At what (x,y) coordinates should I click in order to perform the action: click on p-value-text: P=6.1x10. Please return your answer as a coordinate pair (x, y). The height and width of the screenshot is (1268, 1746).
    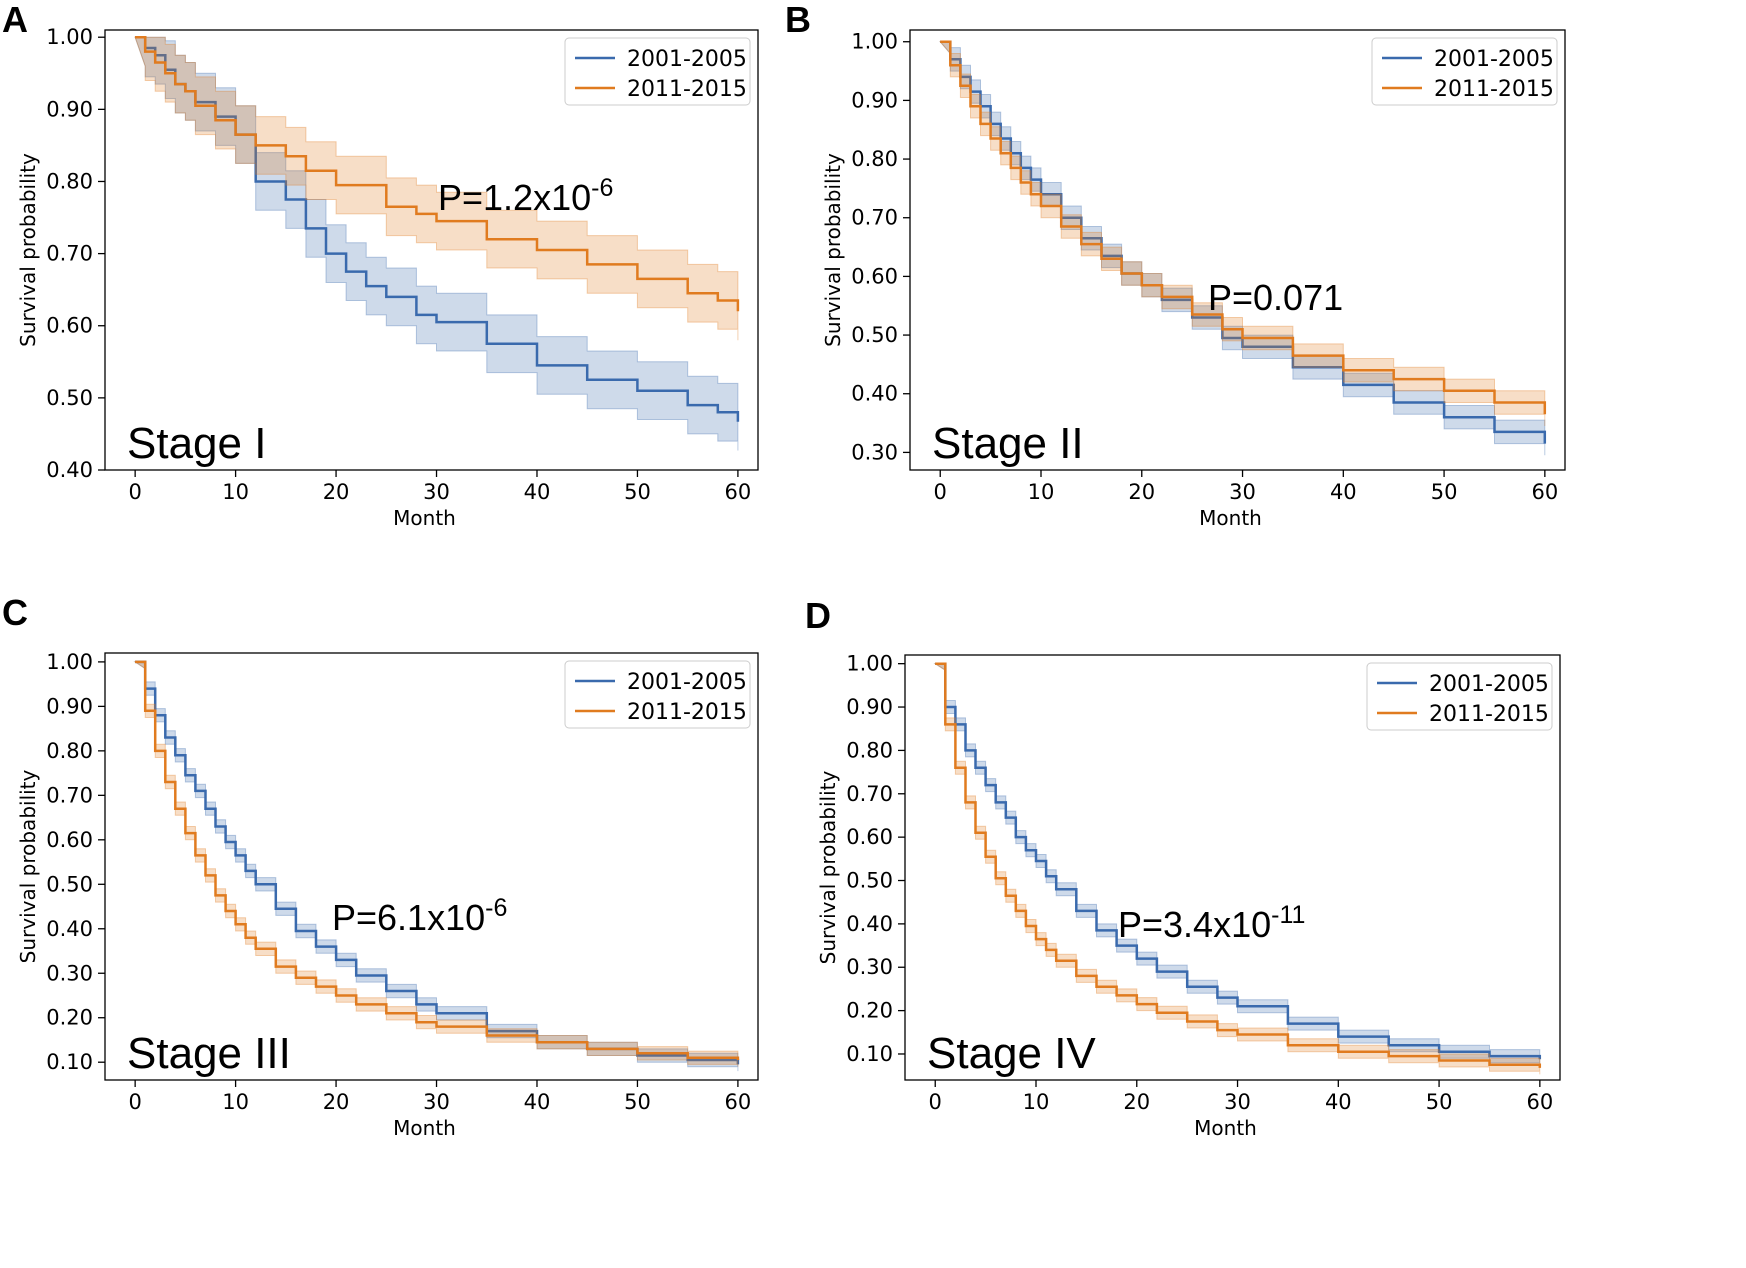
    Looking at the image, I should click on (408, 917).